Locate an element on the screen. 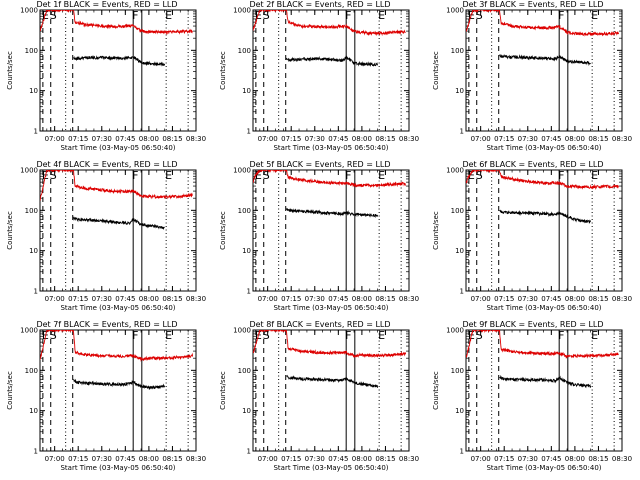  chart-title: Det 1f BLACK = Events, RED = LLD is located at coordinates (106, 4).